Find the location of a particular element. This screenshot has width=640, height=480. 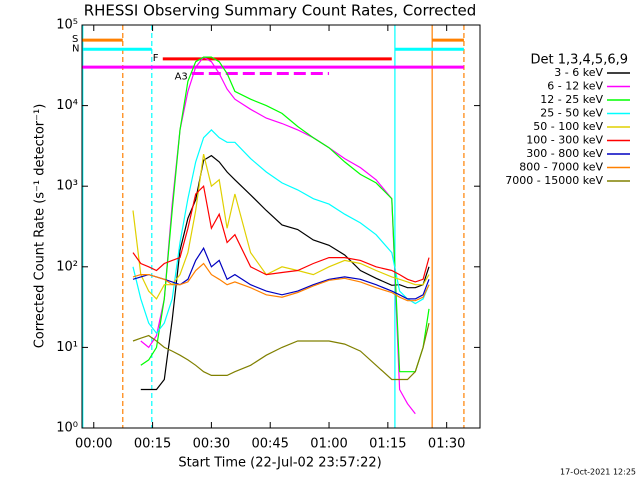

legend-label: 800 - 7000 keV is located at coordinates (561, 167).